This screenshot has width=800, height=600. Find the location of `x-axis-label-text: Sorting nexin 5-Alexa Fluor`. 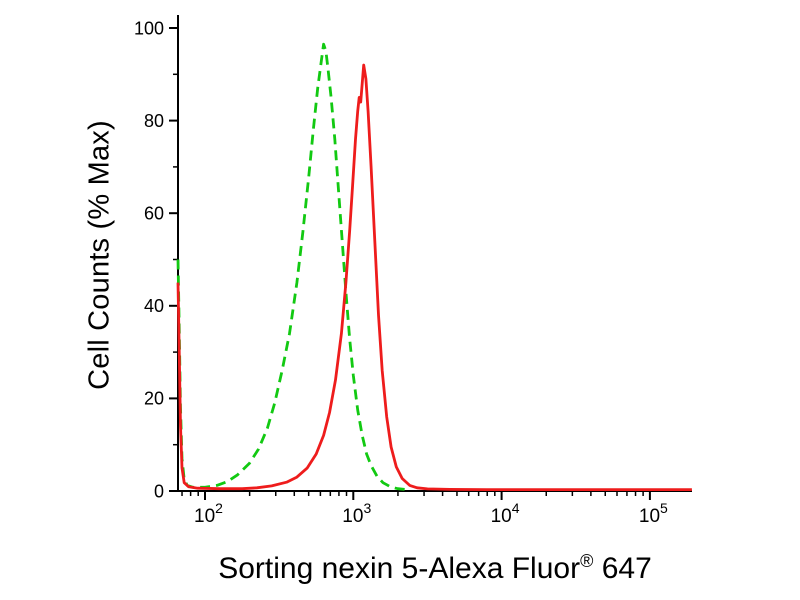

x-axis-label-text: Sorting nexin 5-Alexa Fluor is located at coordinates (399, 568).